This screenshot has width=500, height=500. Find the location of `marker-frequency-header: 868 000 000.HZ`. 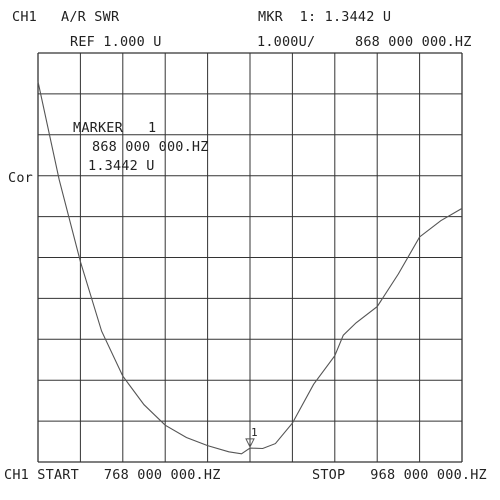

marker-frequency-header: 868 000 000.HZ is located at coordinates (413, 42).